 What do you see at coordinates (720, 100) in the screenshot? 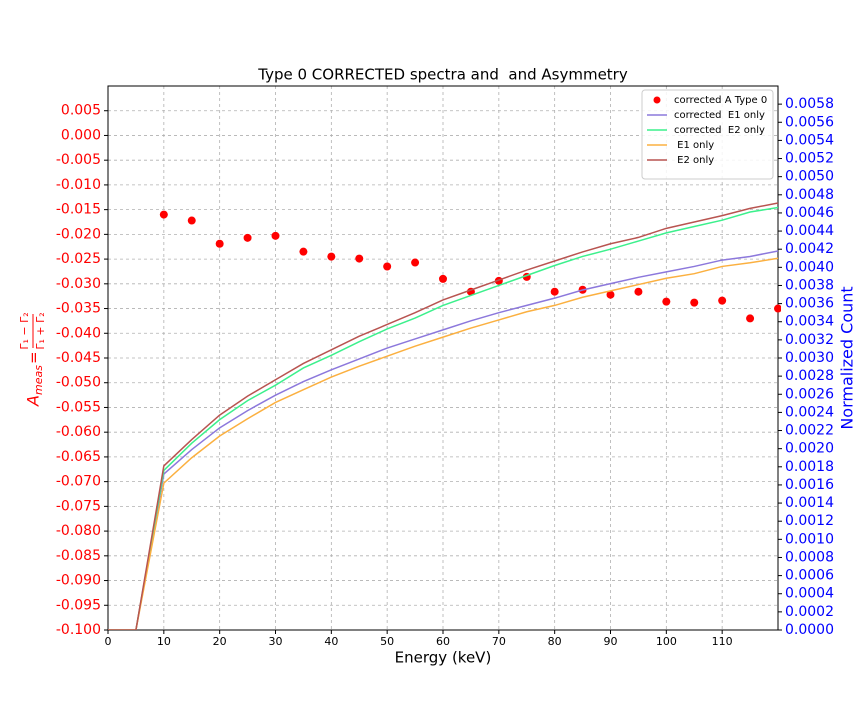
I see `legend-label: corrected A Type 0` at bounding box center [720, 100].